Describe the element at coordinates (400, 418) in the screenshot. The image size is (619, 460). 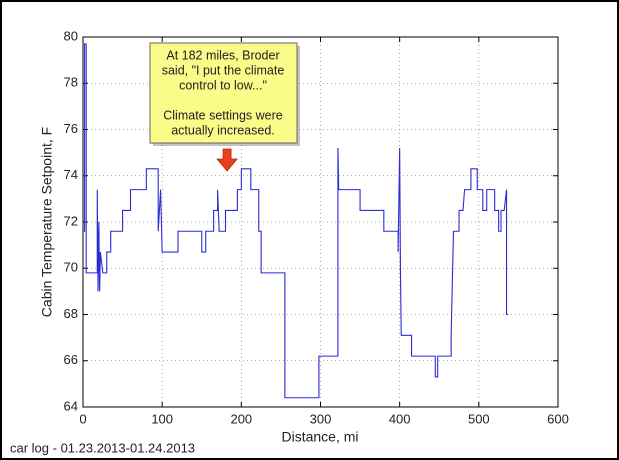
I see `x-tick-label: 400` at that location.